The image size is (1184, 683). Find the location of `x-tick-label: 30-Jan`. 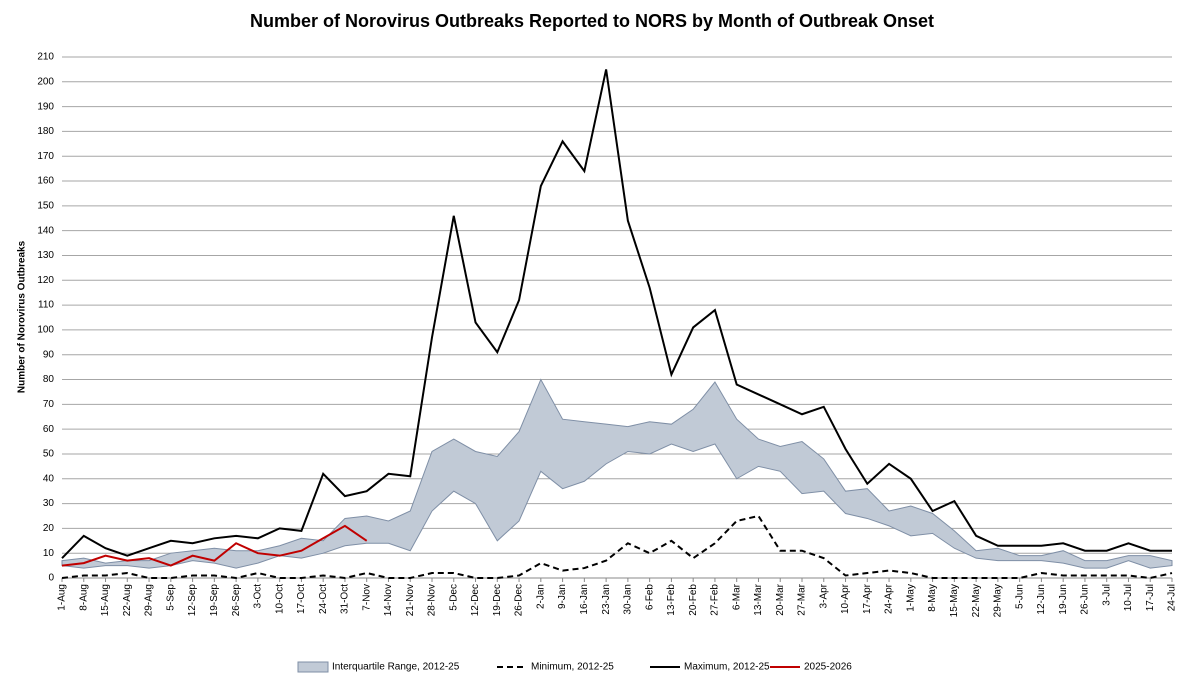

x-tick-label: 30-Jan is located at coordinates (628, 599).